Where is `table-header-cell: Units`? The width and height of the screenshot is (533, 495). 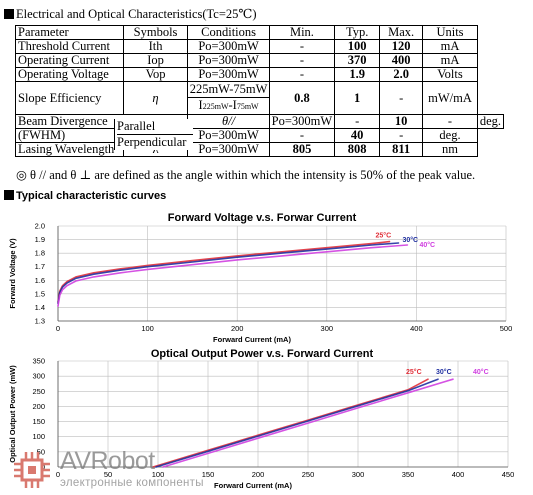 table-header-cell: Units is located at coordinates (450, 32).